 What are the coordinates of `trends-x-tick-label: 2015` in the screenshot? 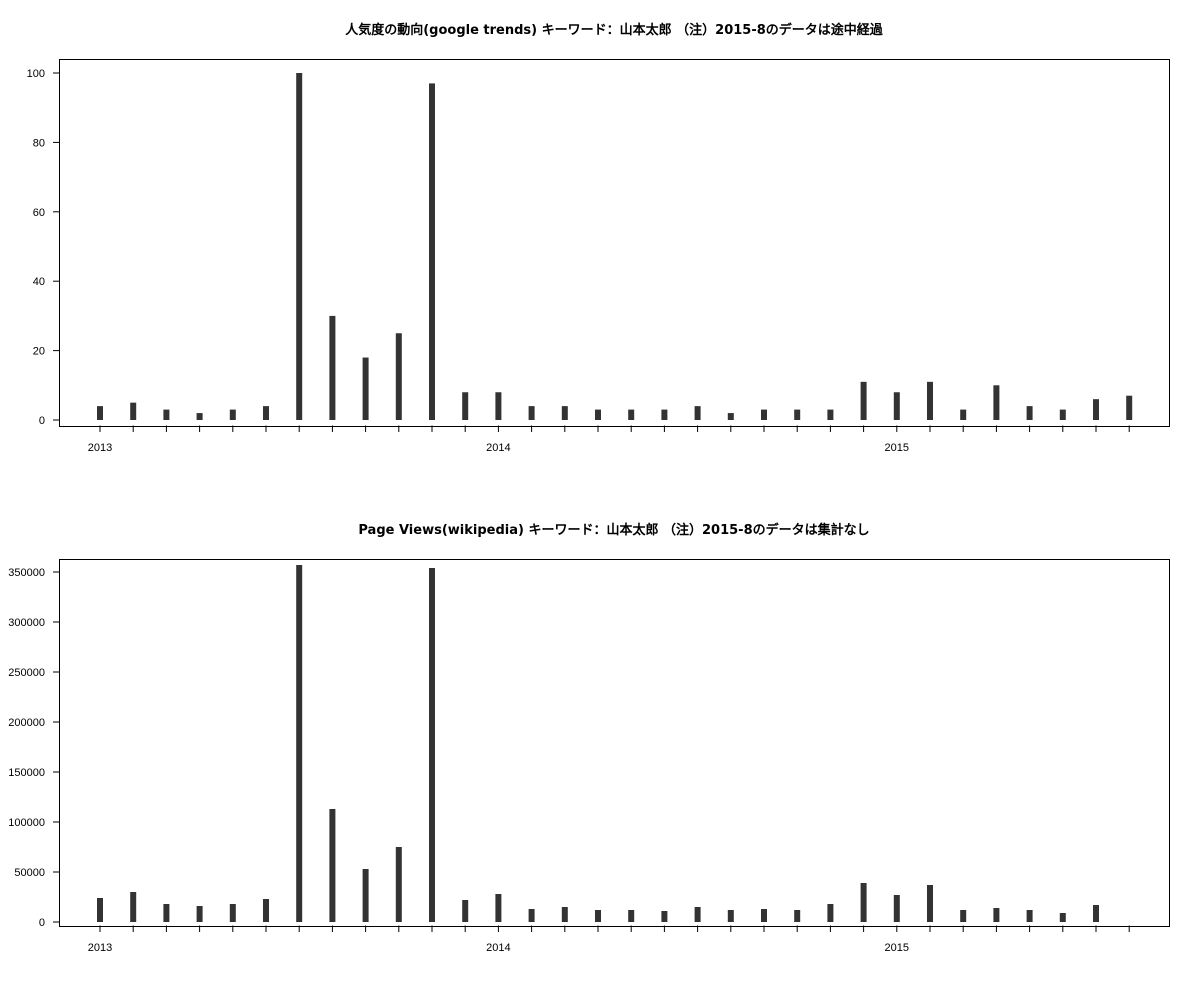 It's located at (897, 448).